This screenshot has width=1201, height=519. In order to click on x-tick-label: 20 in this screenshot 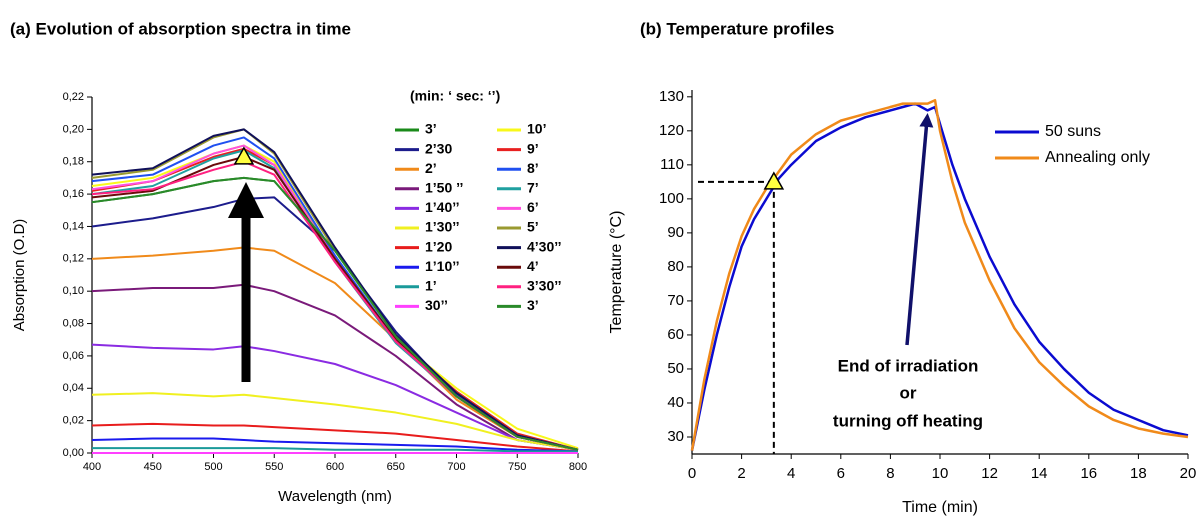, I will do `click(1188, 473)`.